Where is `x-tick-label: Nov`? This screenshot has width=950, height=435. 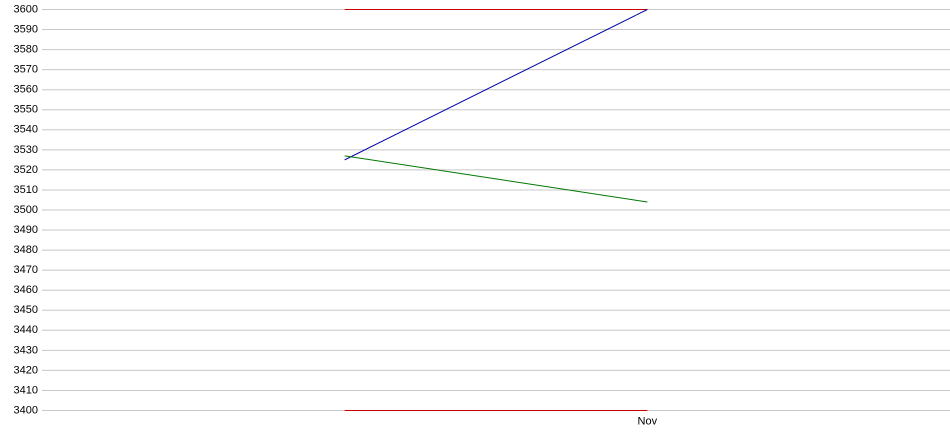
x-tick-label: Nov is located at coordinates (648, 421).